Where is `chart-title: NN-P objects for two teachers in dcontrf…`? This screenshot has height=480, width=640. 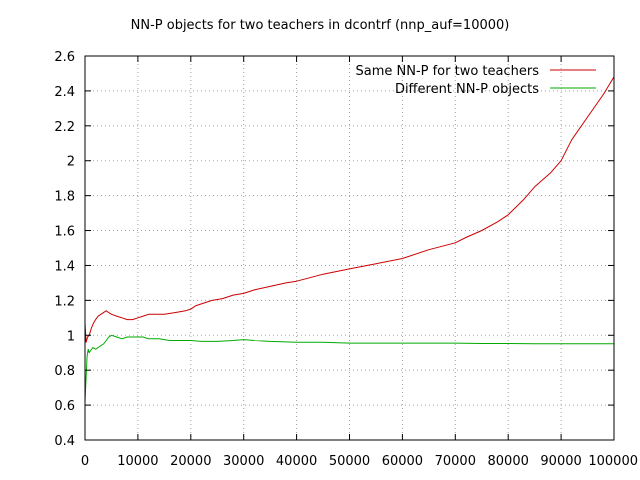 chart-title: NN-P objects for two teachers in dcontrf… is located at coordinates (320, 25).